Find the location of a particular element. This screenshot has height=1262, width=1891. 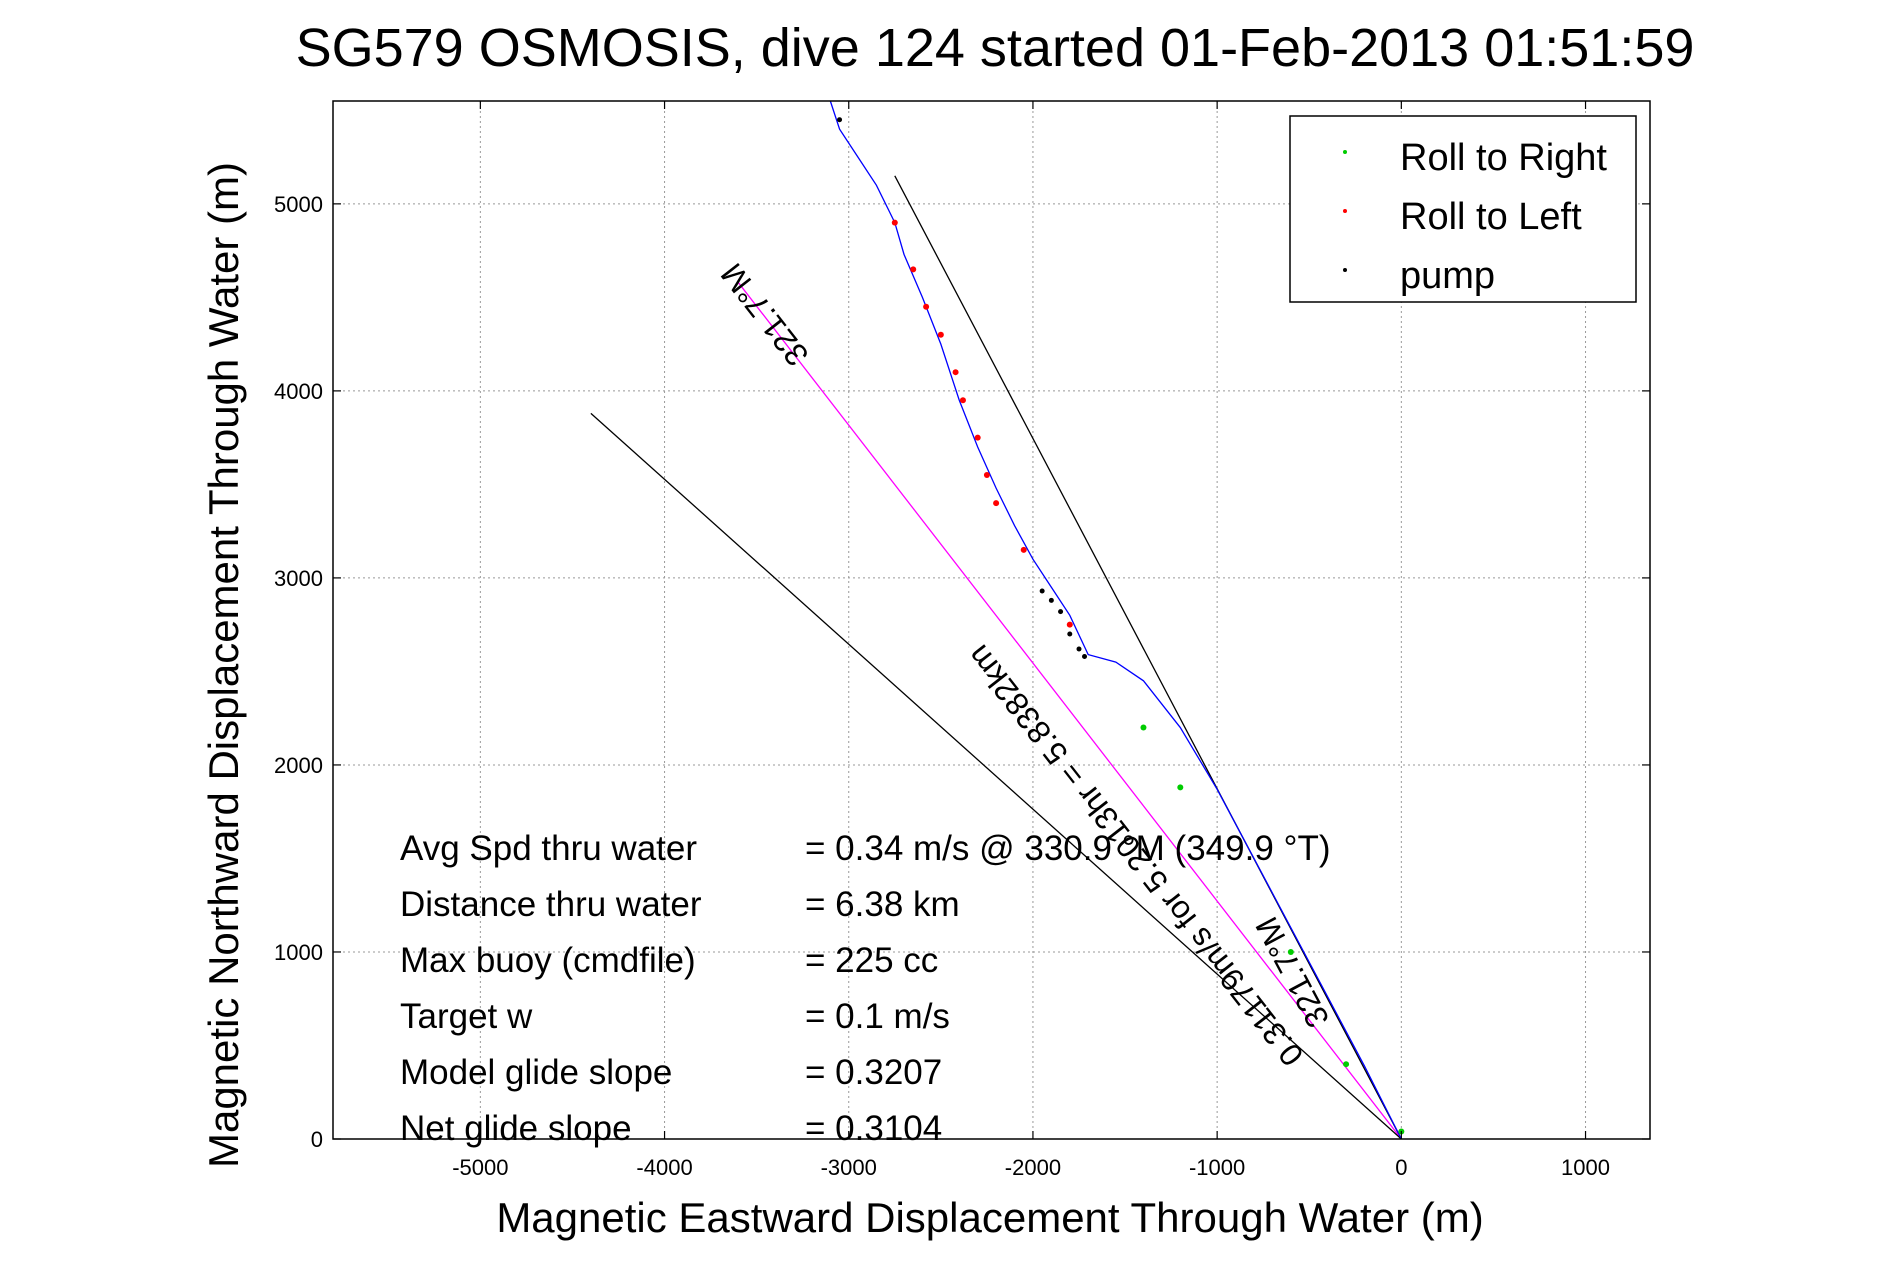

legend-marker-roll-left is located at coordinates (1345, 211).